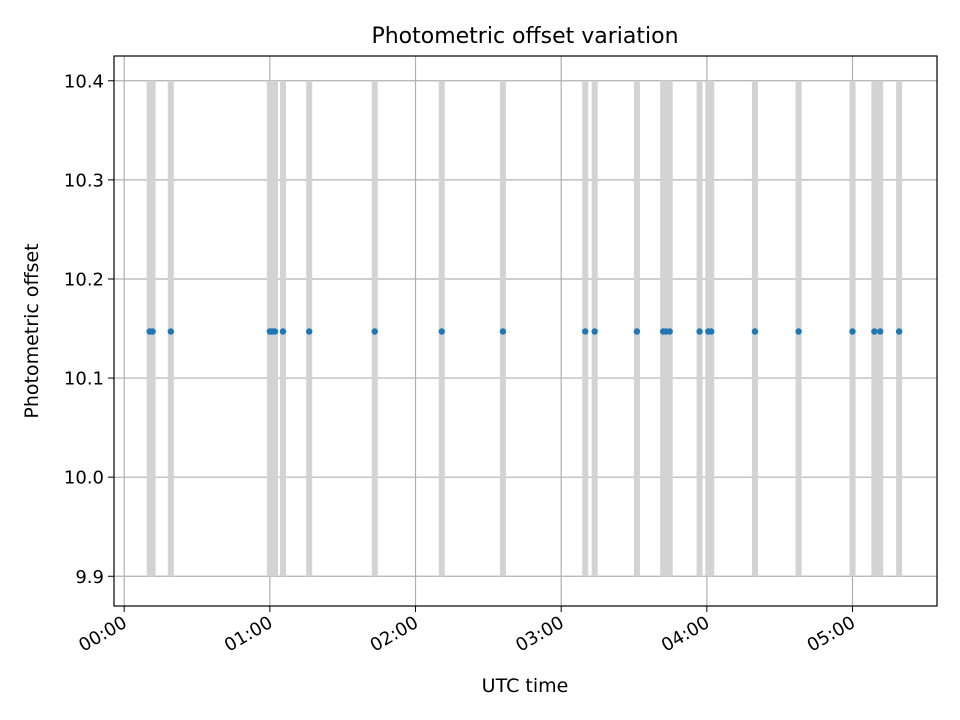 Image resolution: width=960 pixels, height=720 pixels. Describe the element at coordinates (84, 180) in the screenshot. I see `y-tick-label: 10.3` at that location.